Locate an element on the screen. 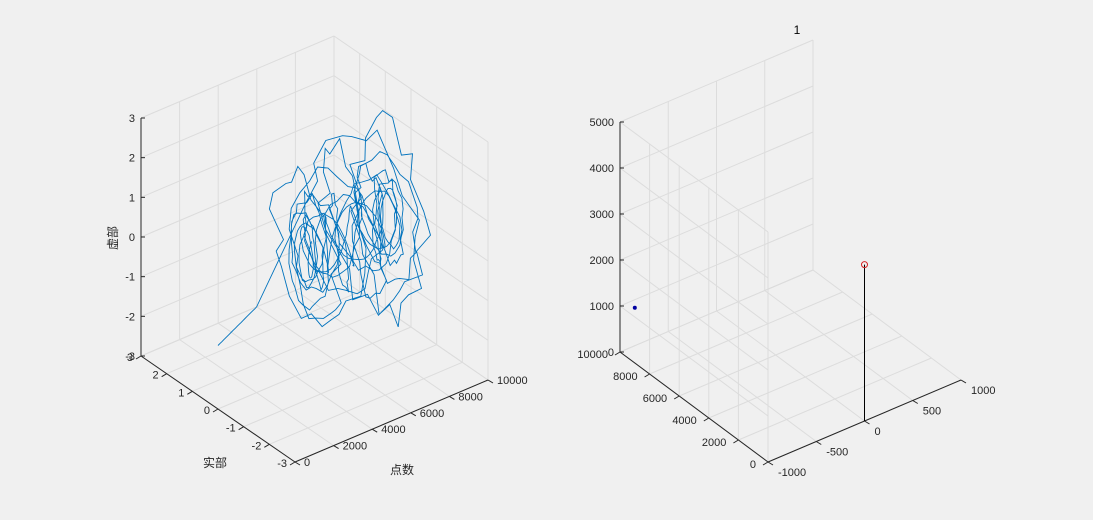 The width and height of the screenshot is (1093, 520). y-tick-label: -1 is located at coordinates (231, 429).